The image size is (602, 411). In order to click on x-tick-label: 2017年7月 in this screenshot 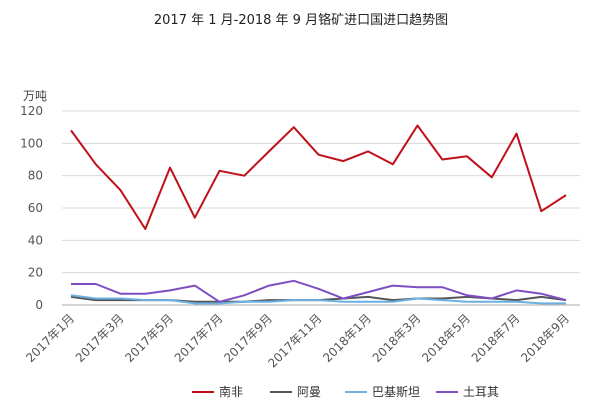, I will do `click(199, 338)`.